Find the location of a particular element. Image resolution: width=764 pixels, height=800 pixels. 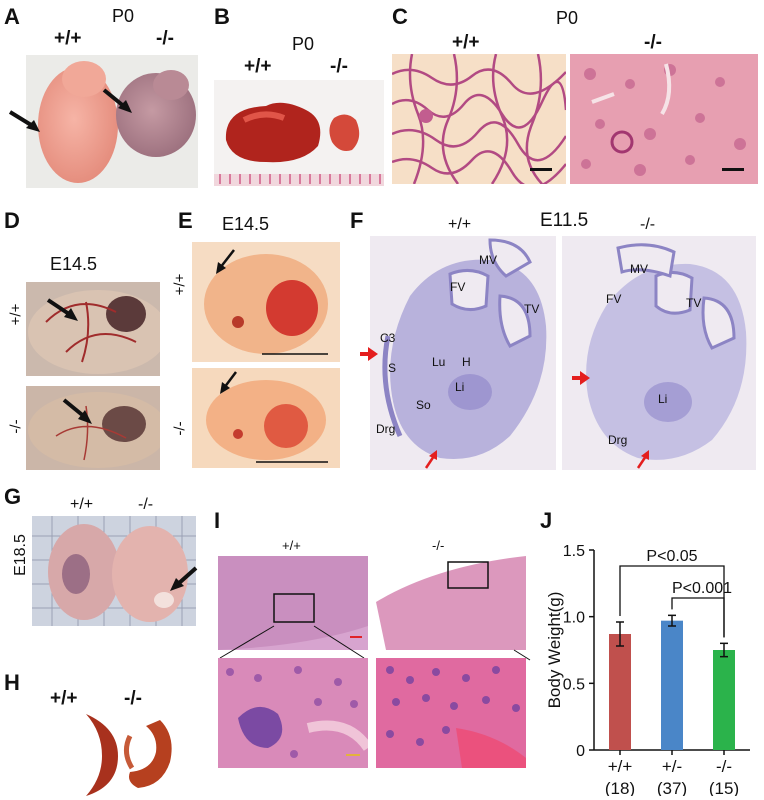

panel-e-stage: E14.5 is located at coordinates (246, 224).